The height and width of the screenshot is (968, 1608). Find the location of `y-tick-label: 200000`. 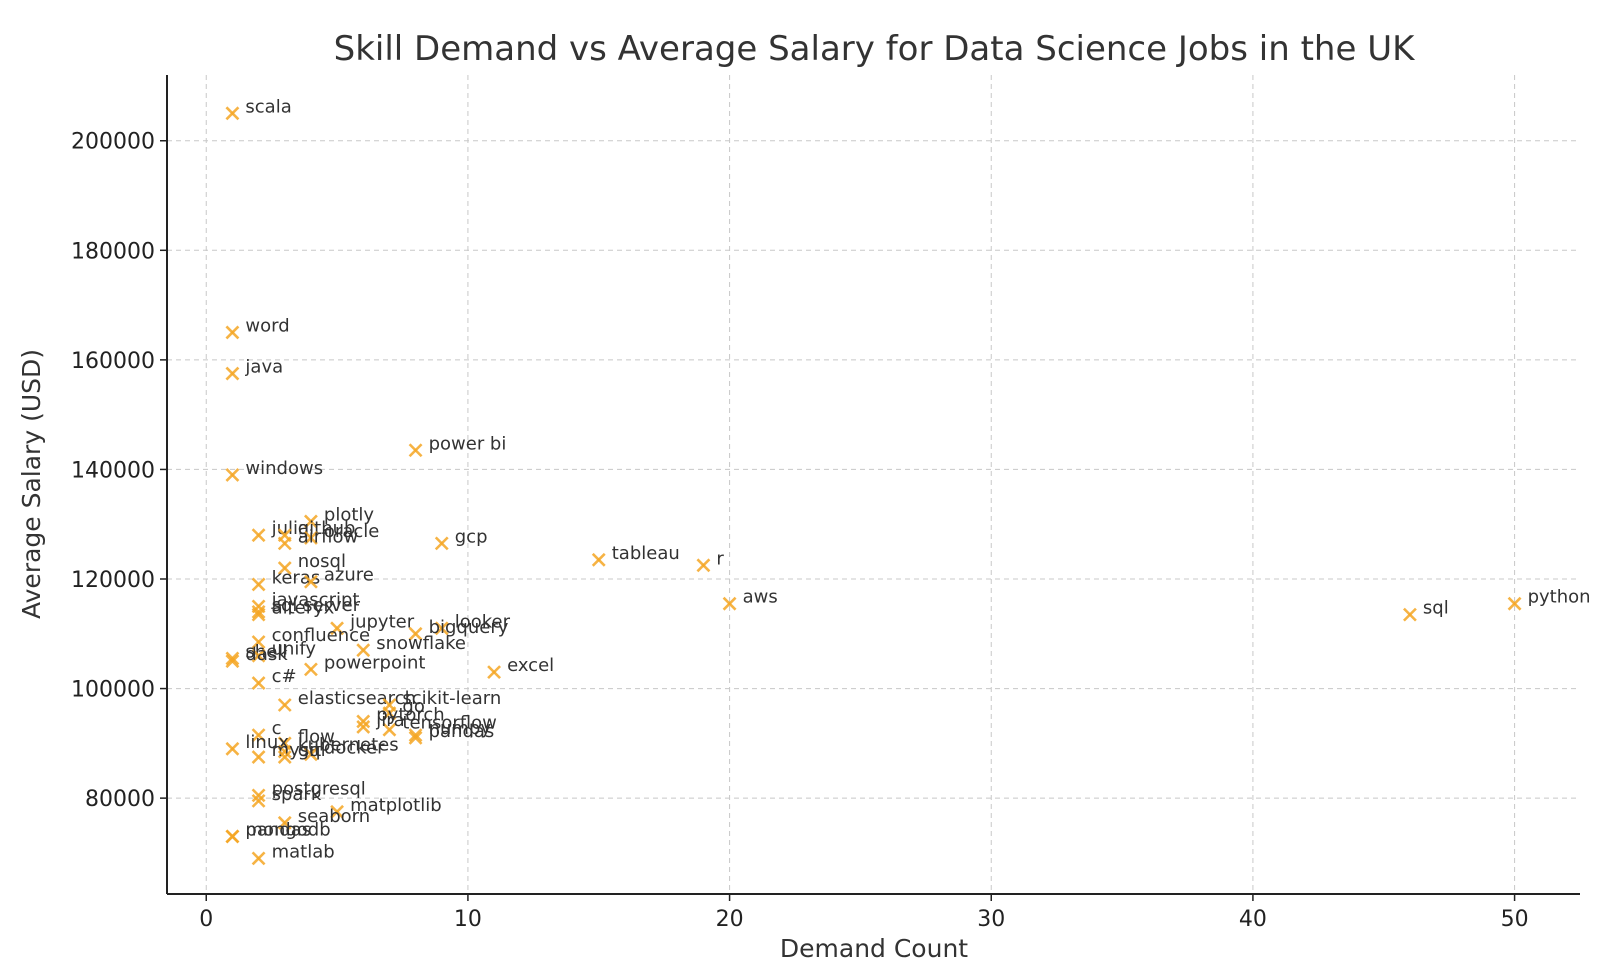

y-tick-label: 200000 is located at coordinates (113, 142).